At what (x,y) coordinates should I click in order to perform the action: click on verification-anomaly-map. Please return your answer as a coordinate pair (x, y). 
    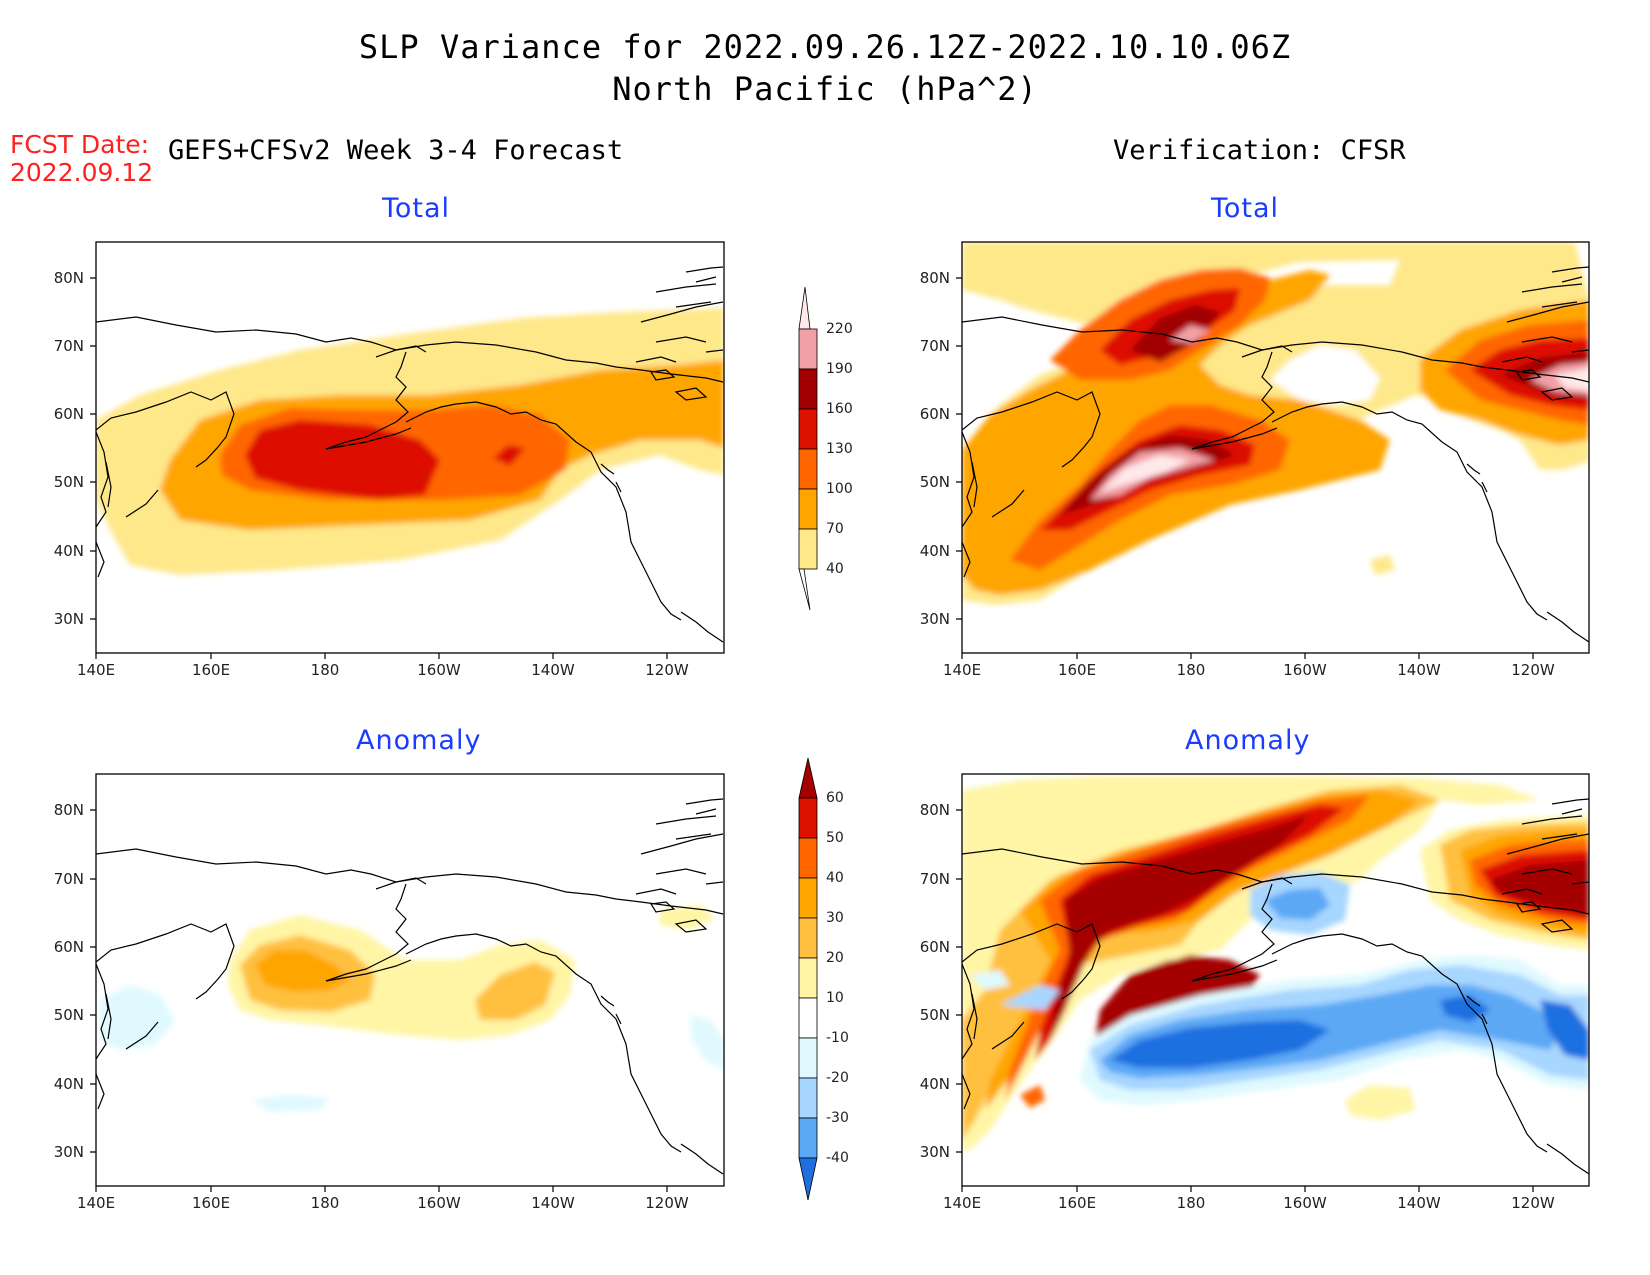
    Looking at the image, I should click on (1275, 980).